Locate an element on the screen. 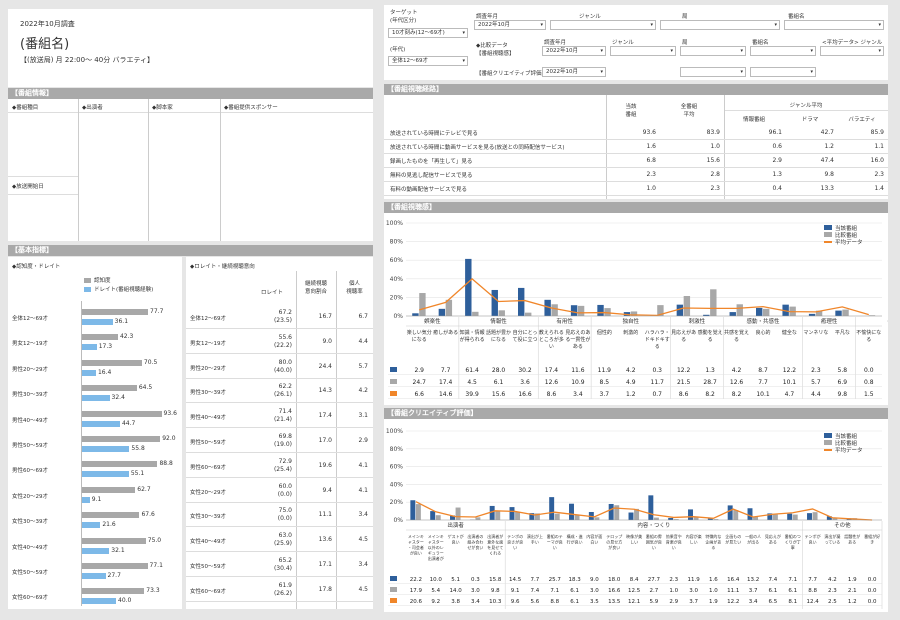  retention-row-label: 男性20～29才 is located at coordinates (208, 368).